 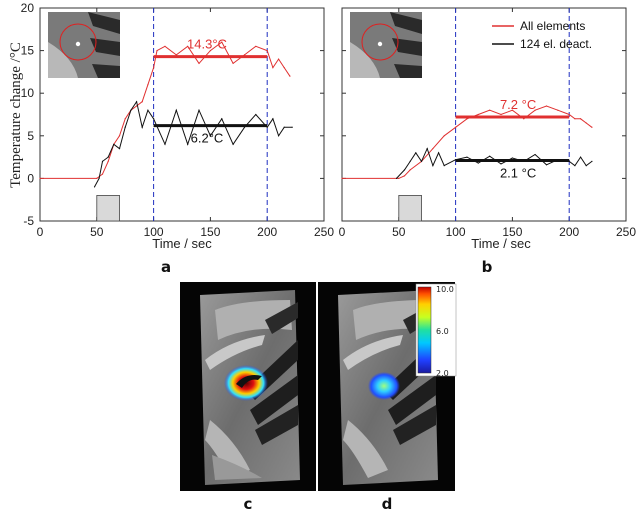 What do you see at coordinates (556, 44) in the screenshot?
I see `legend-label: 124 el. deact.` at bounding box center [556, 44].